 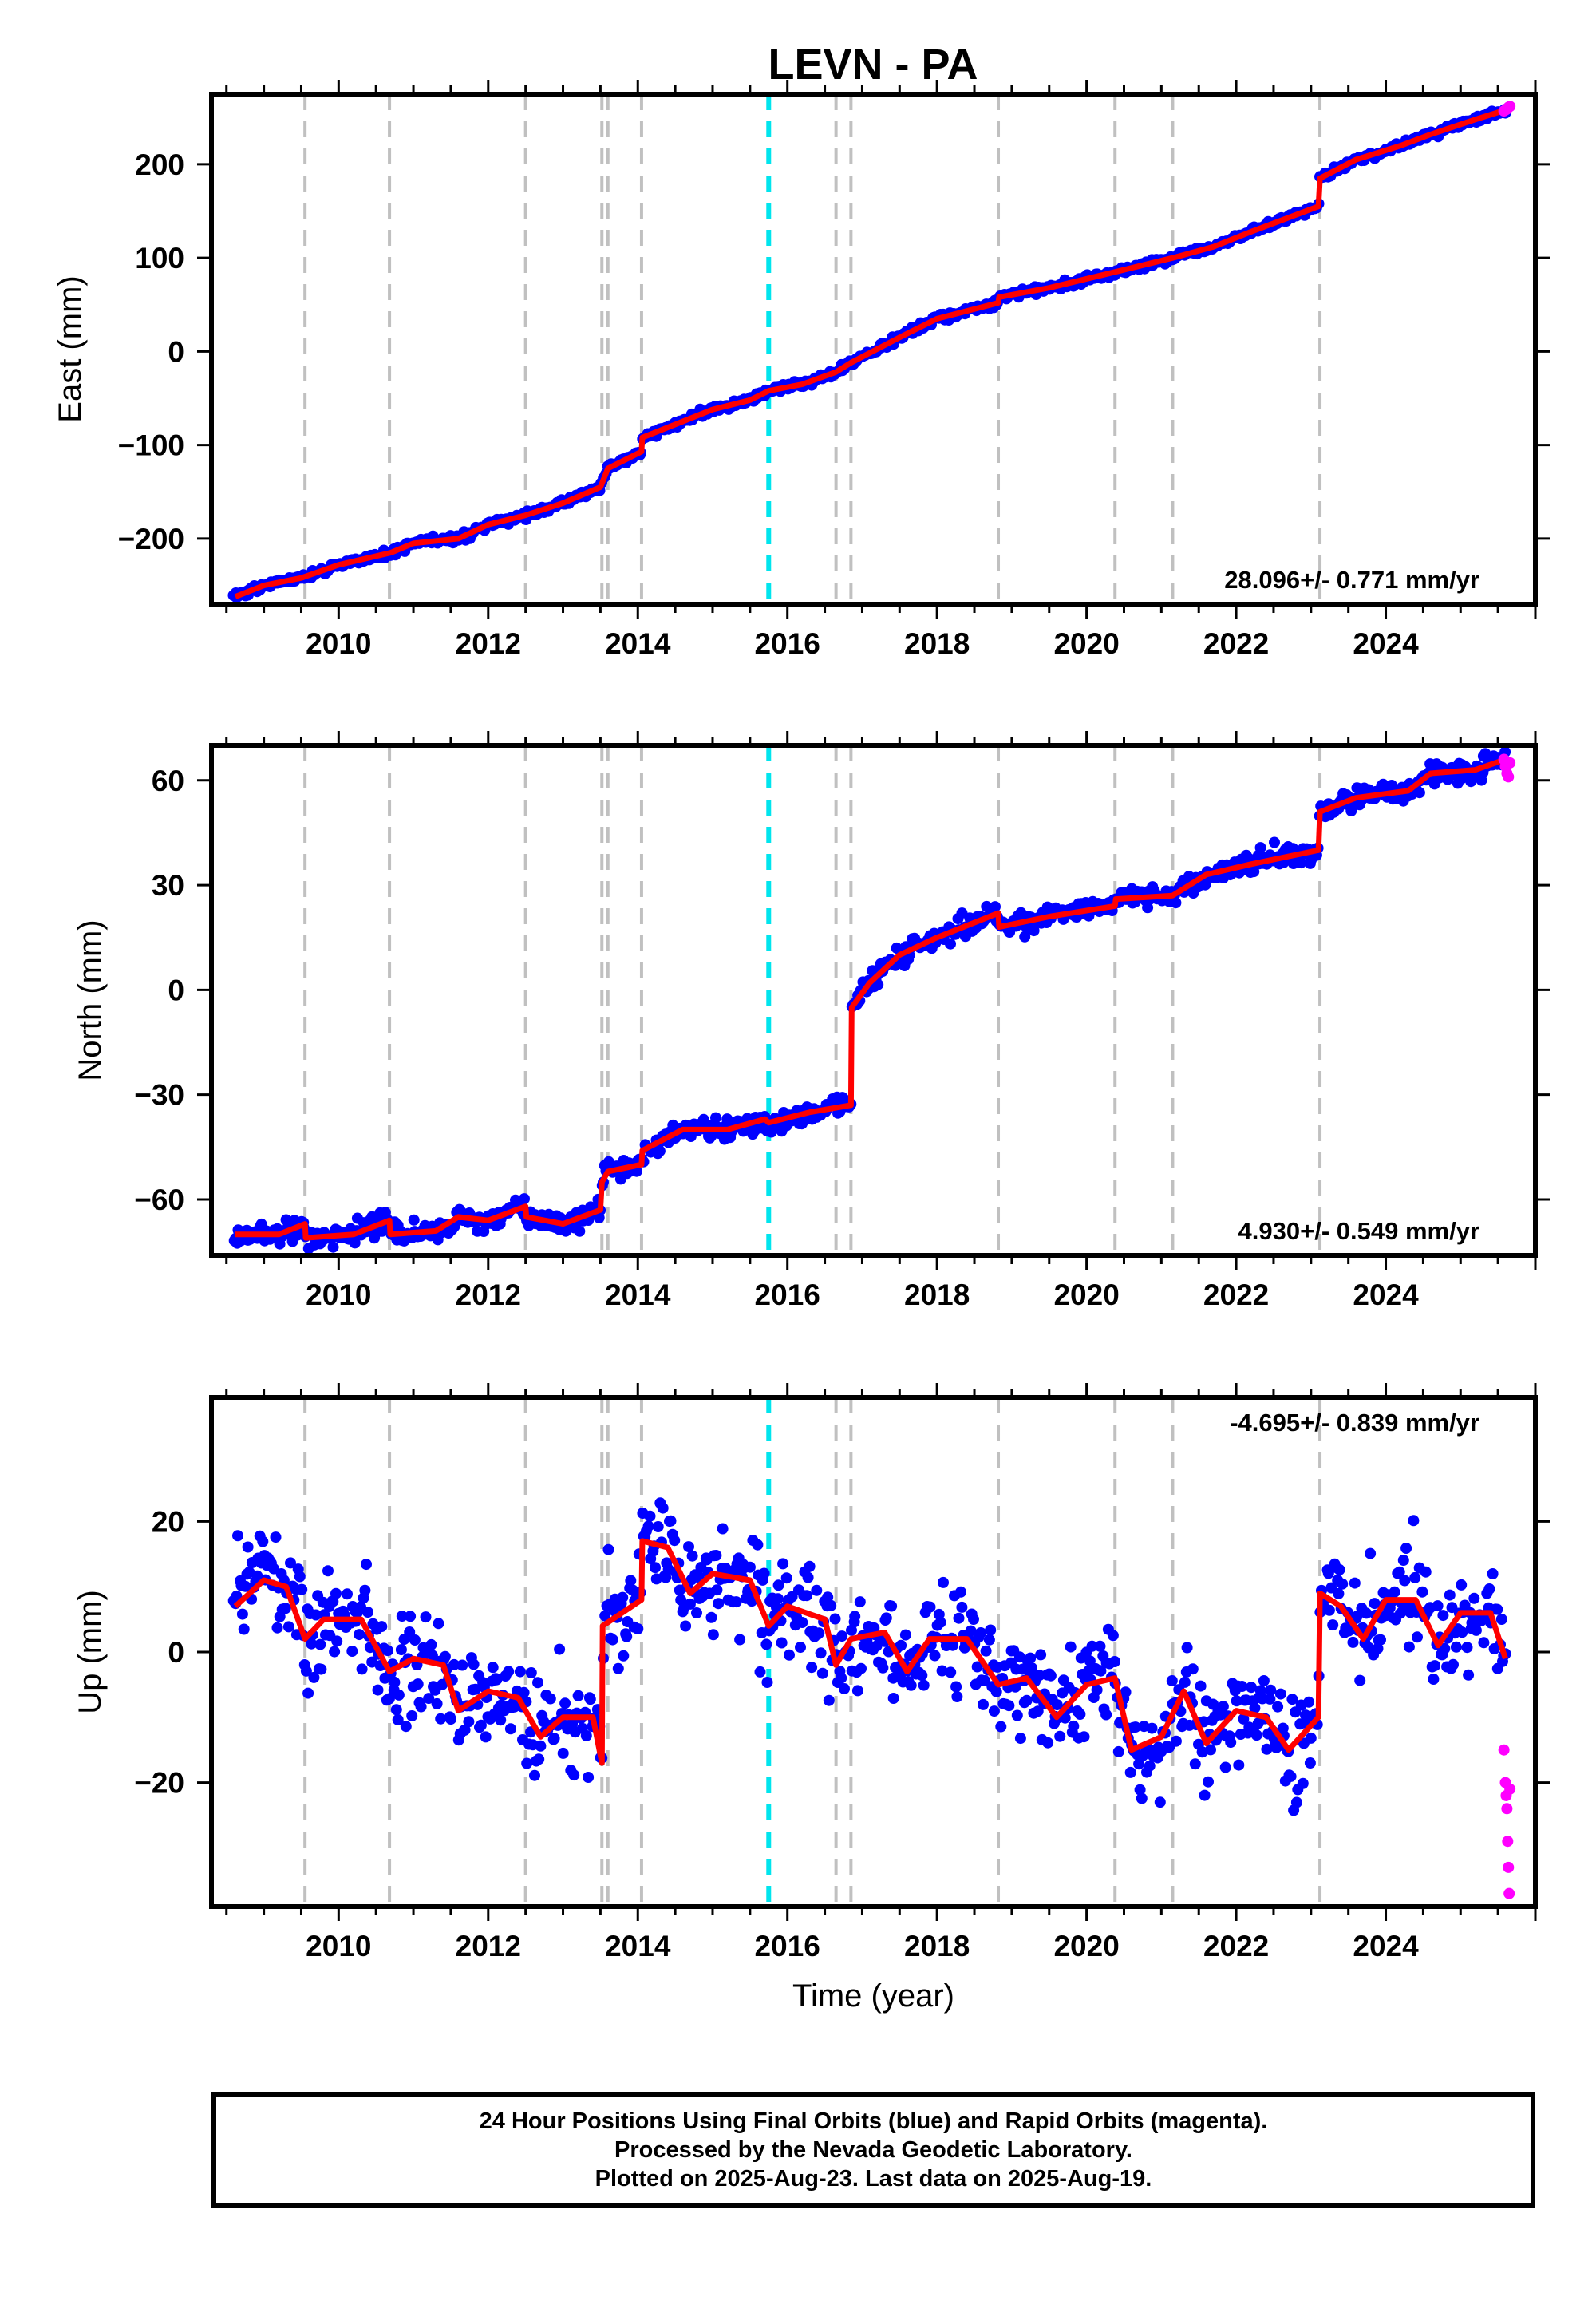 I want to click on y-axis-label: Up (mm), so click(x=90, y=1652).